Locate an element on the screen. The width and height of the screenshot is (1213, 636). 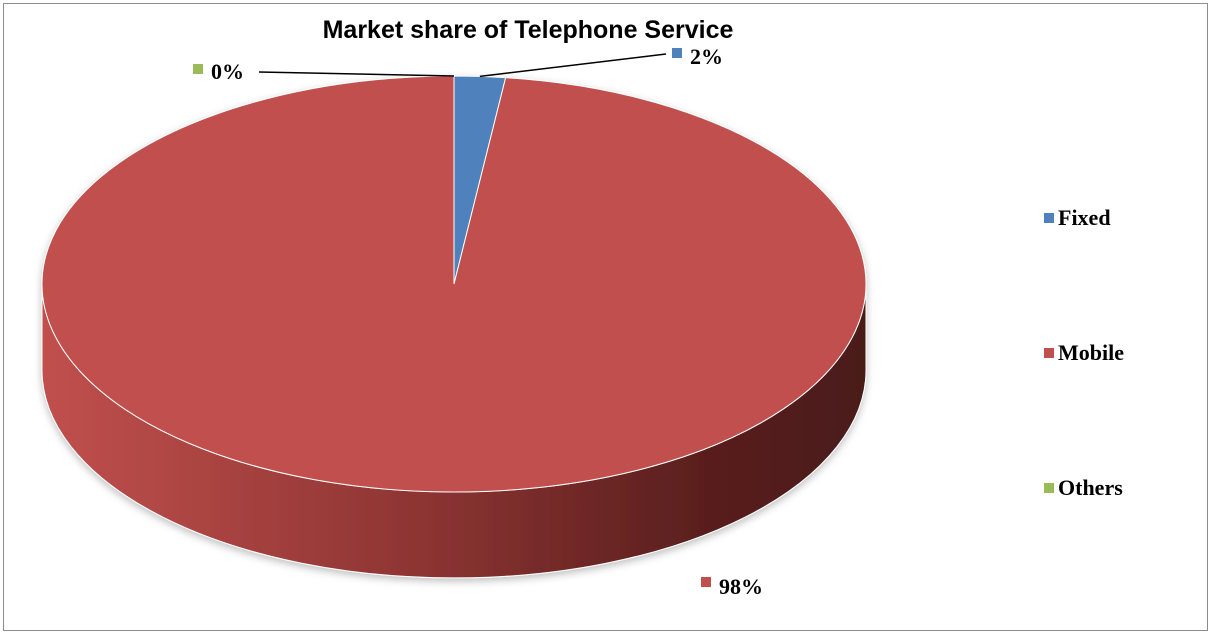
leader-lines is located at coordinates (462, 65).